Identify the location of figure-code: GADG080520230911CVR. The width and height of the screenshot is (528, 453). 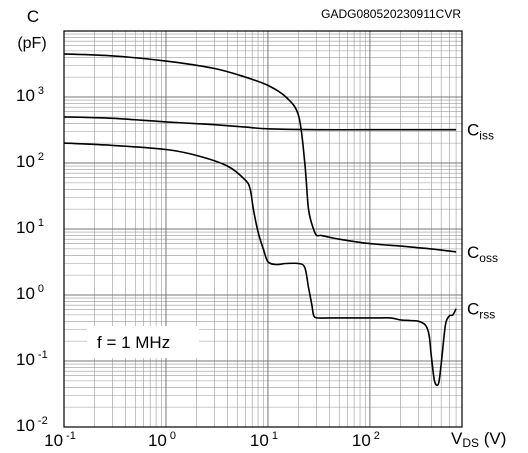
(391, 14).